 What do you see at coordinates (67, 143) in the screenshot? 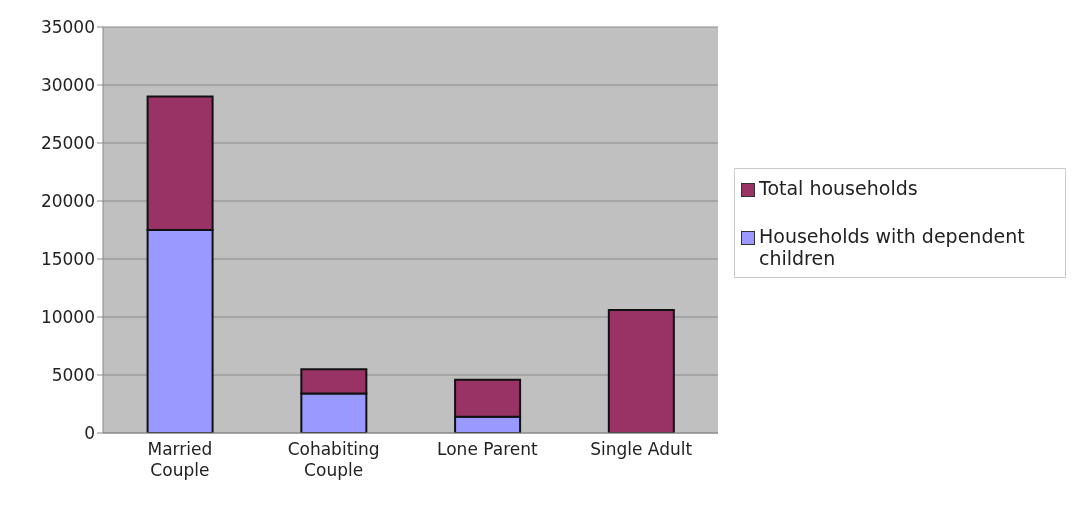
I see `y-tick-label: 25000` at bounding box center [67, 143].